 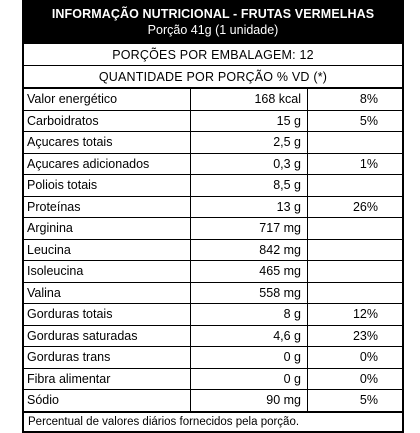 I want to click on nutrient-name: Poliois totais, so click(x=107, y=185).